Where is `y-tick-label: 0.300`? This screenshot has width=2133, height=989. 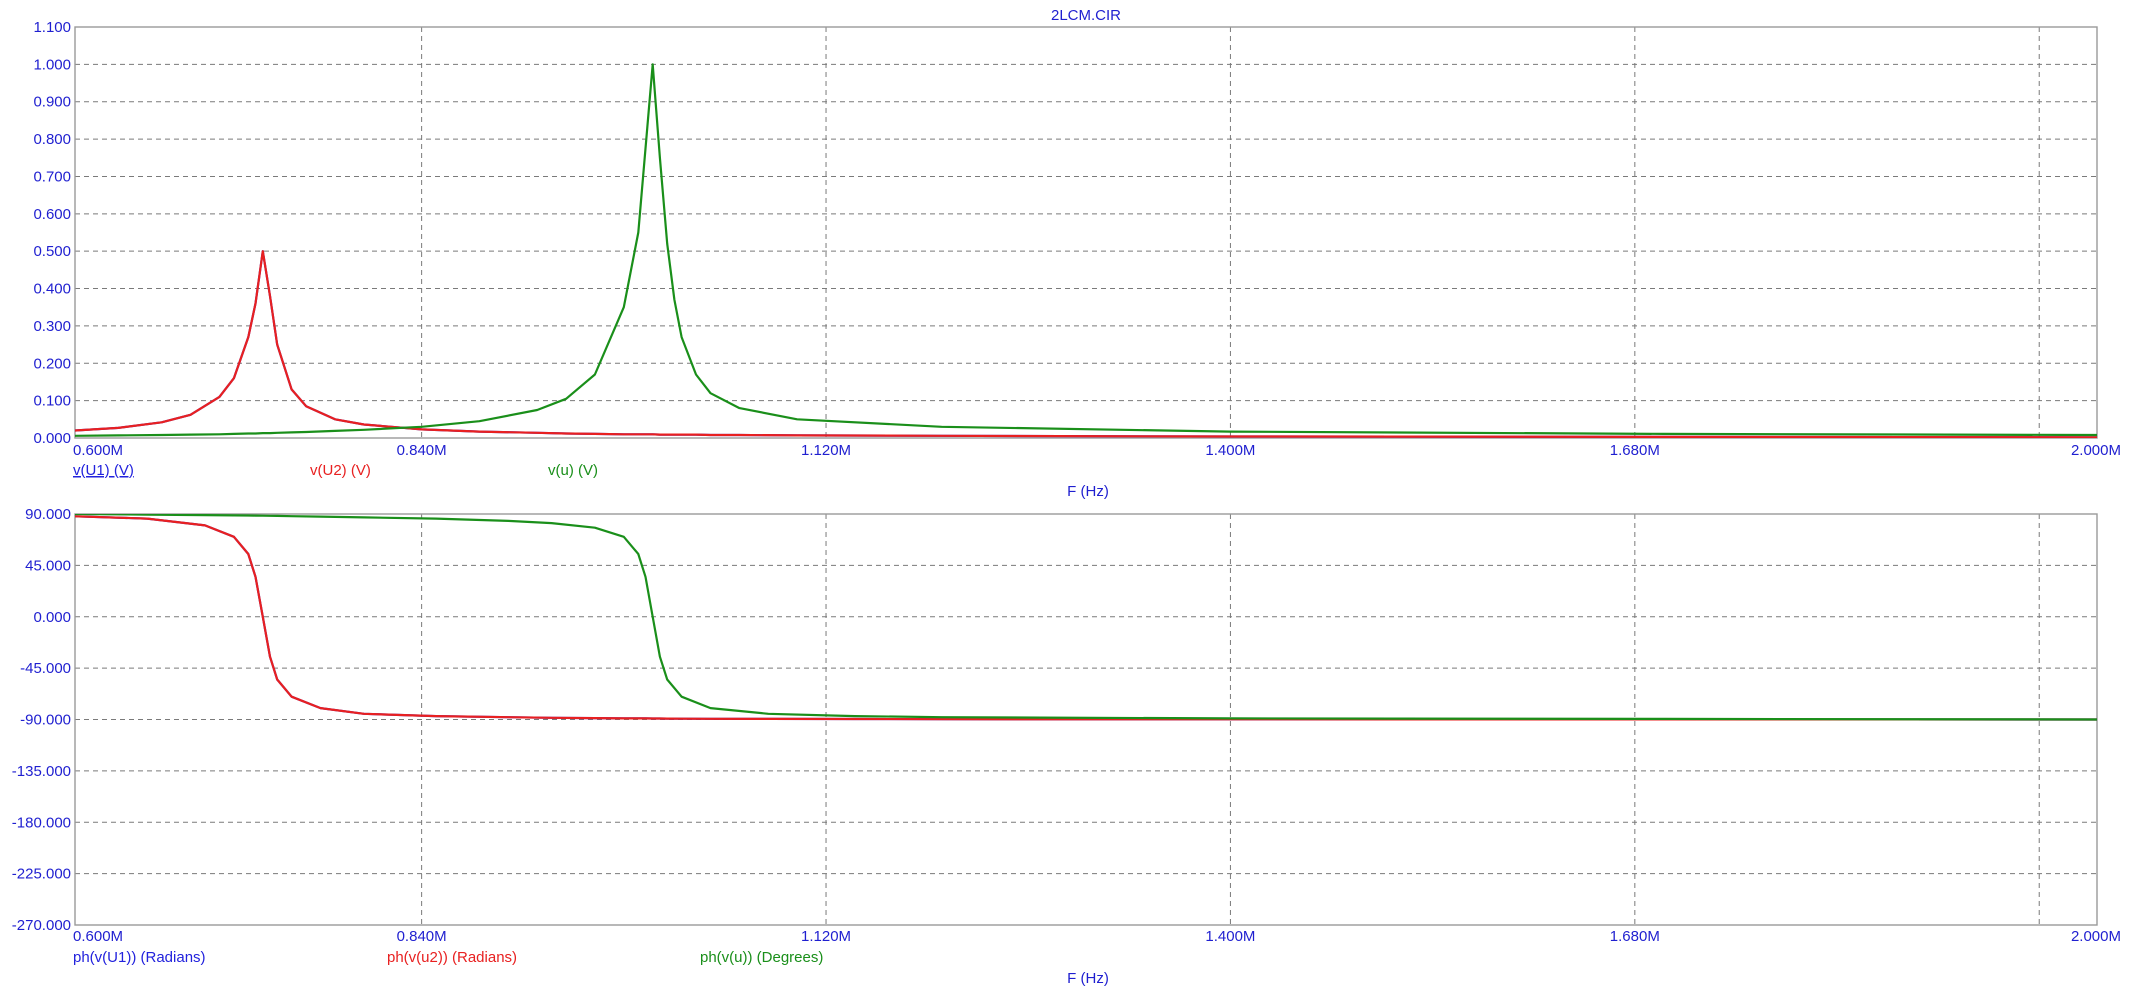
y-tick-label: 0.300 is located at coordinates (52, 326).